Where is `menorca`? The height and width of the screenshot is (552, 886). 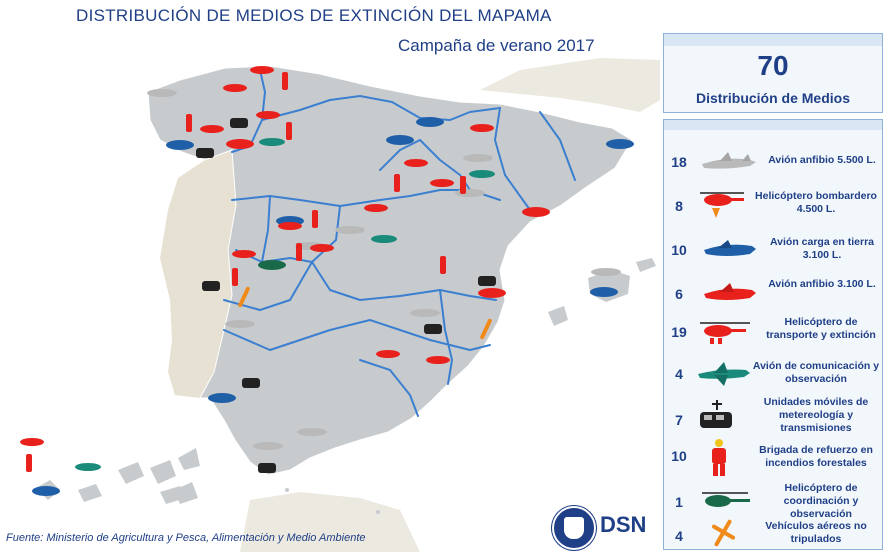 menorca is located at coordinates (646, 265).